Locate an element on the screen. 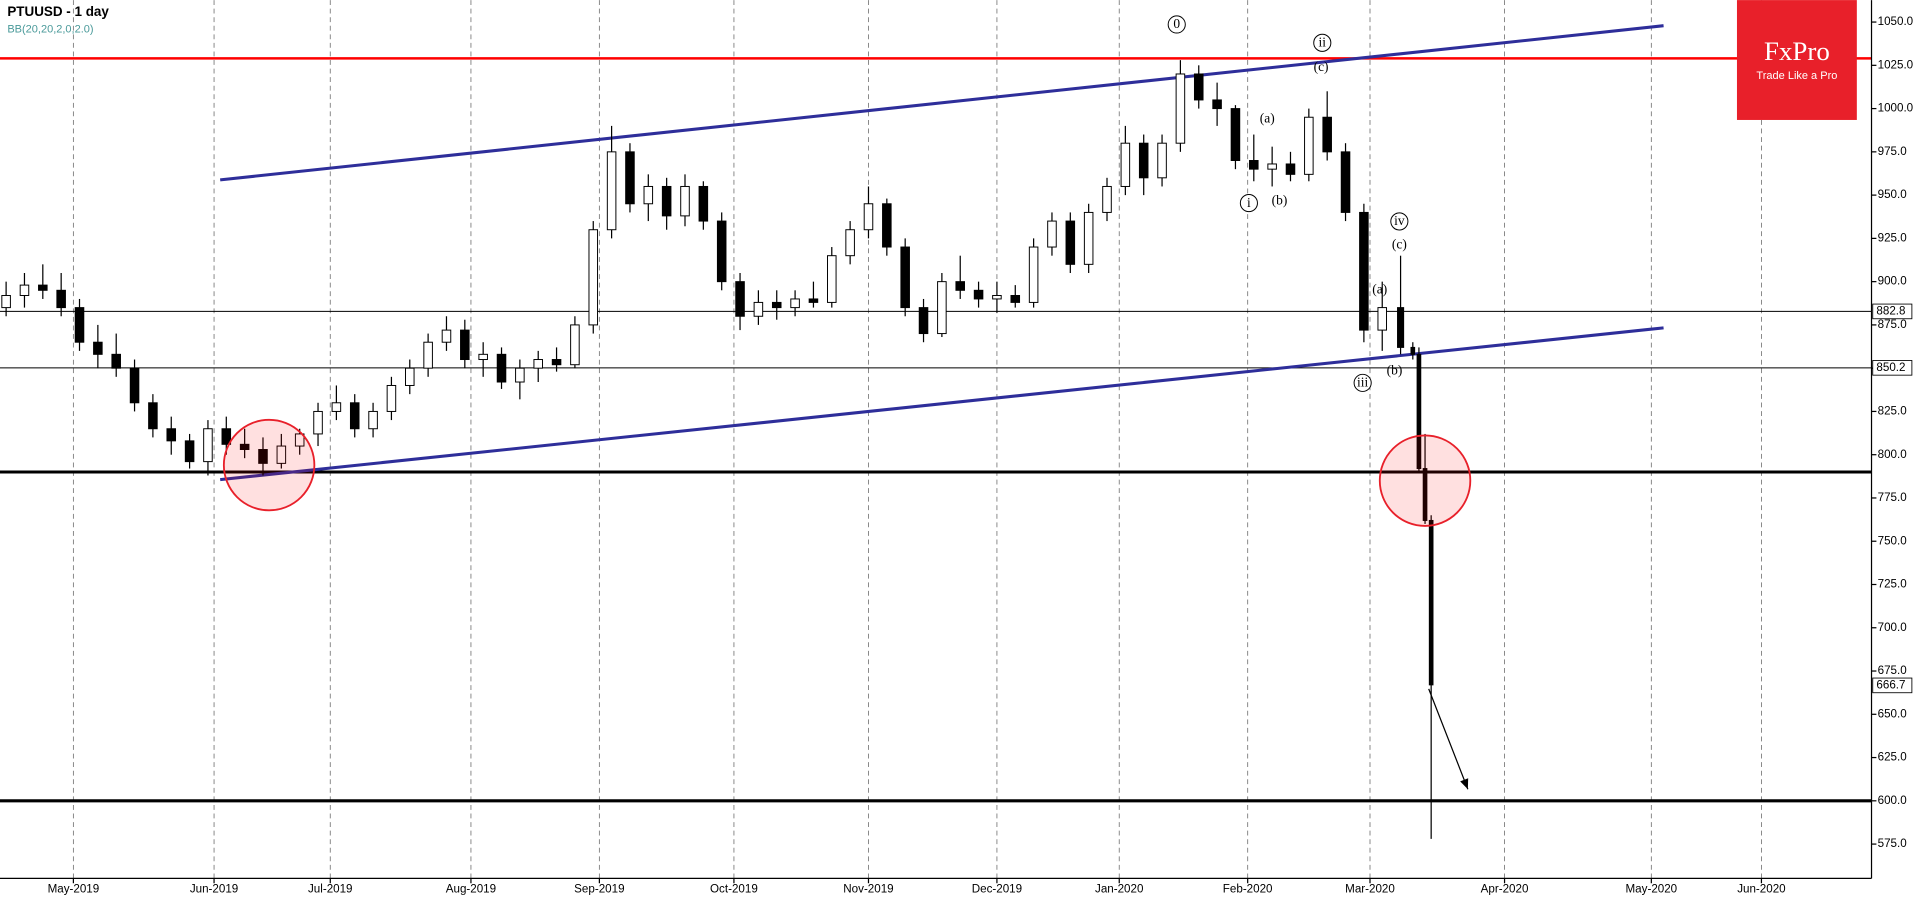  projection-arrow is located at coordinates (1448, 739).